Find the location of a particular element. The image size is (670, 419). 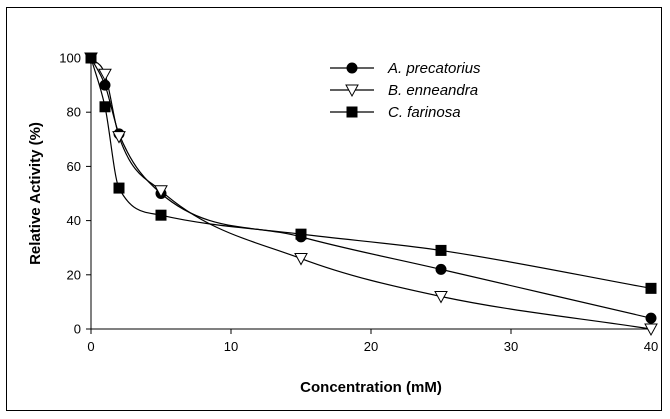

y-tick-label: 100 is located at coordinates (70, 58).